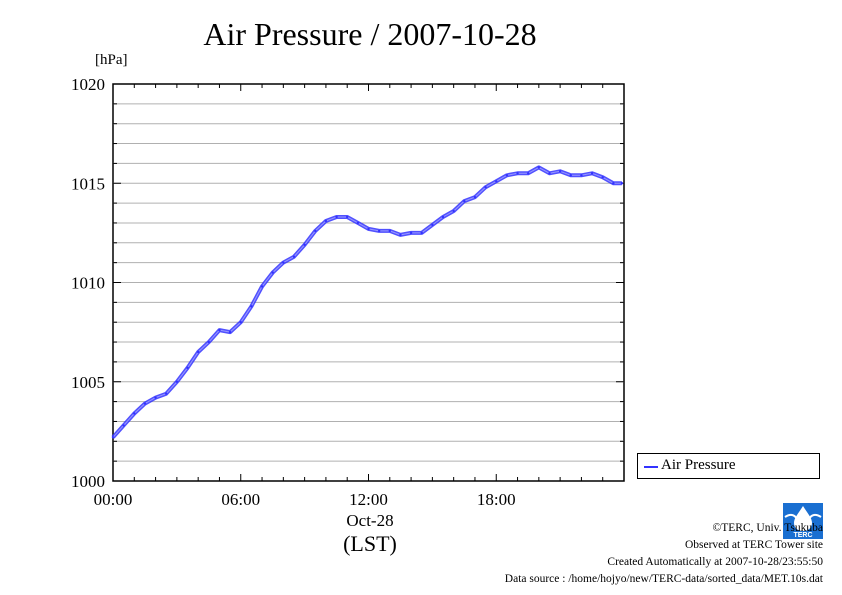  What do you see at coordinates (88, 84) in the screenshot?
I see `y-tick-label: 1020` at bounding box center [88, 84].